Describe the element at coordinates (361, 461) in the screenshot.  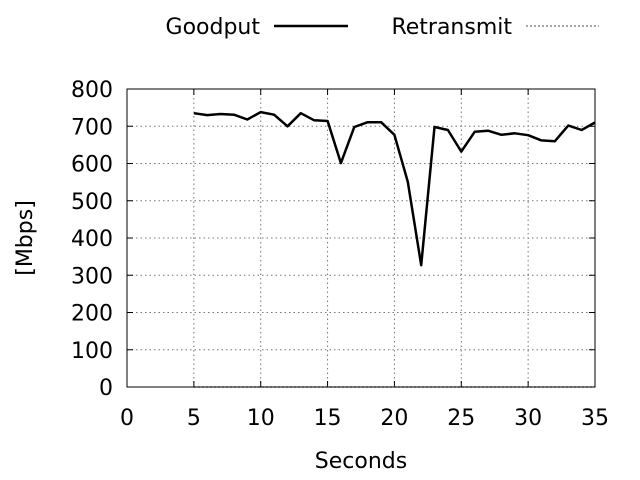
I see `x-axis-title: Seconds` at that location.